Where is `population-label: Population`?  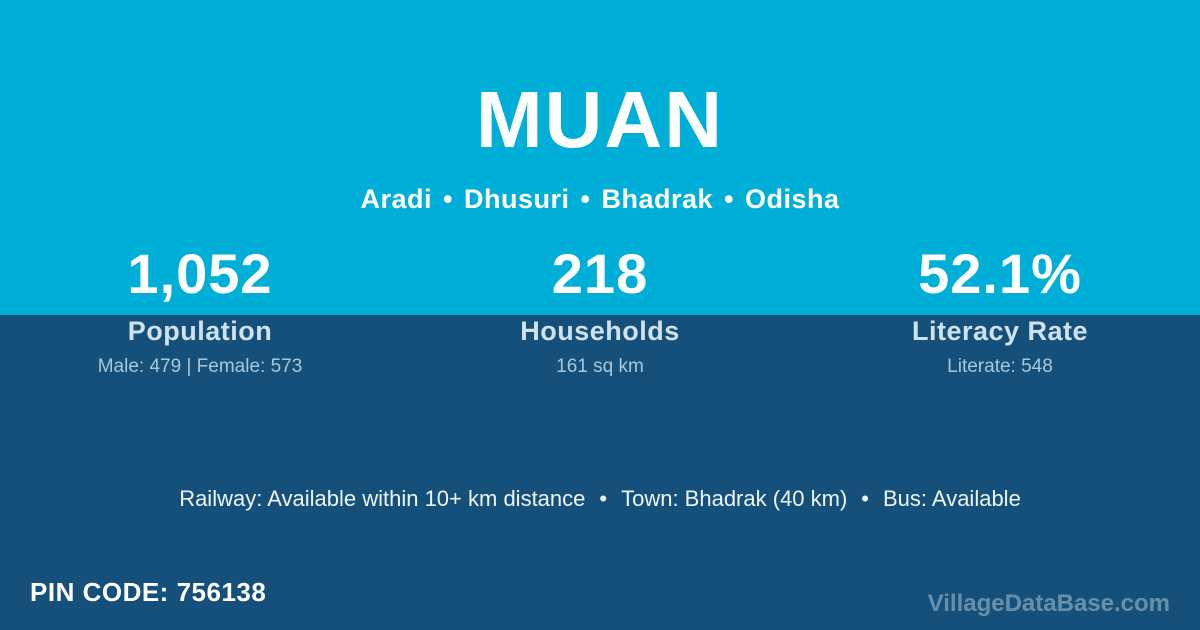 population-label: Population is located at coordinates (200, 331).